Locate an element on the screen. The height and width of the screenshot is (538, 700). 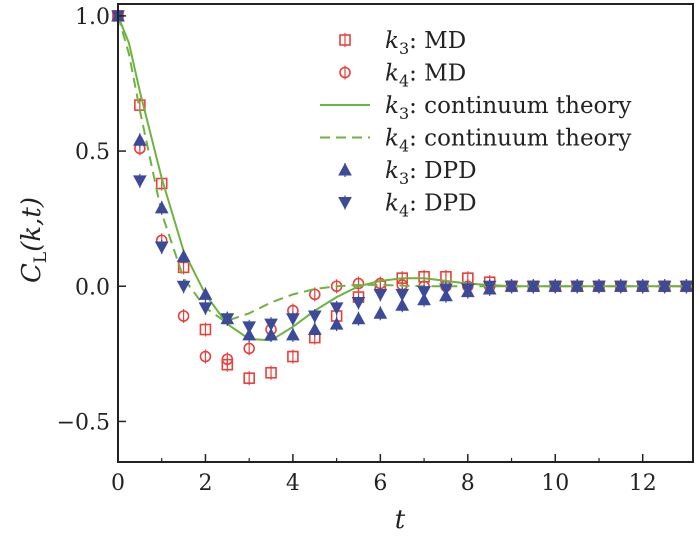
legend-label: k3: continuum theory is located at coordinates (508, 108).